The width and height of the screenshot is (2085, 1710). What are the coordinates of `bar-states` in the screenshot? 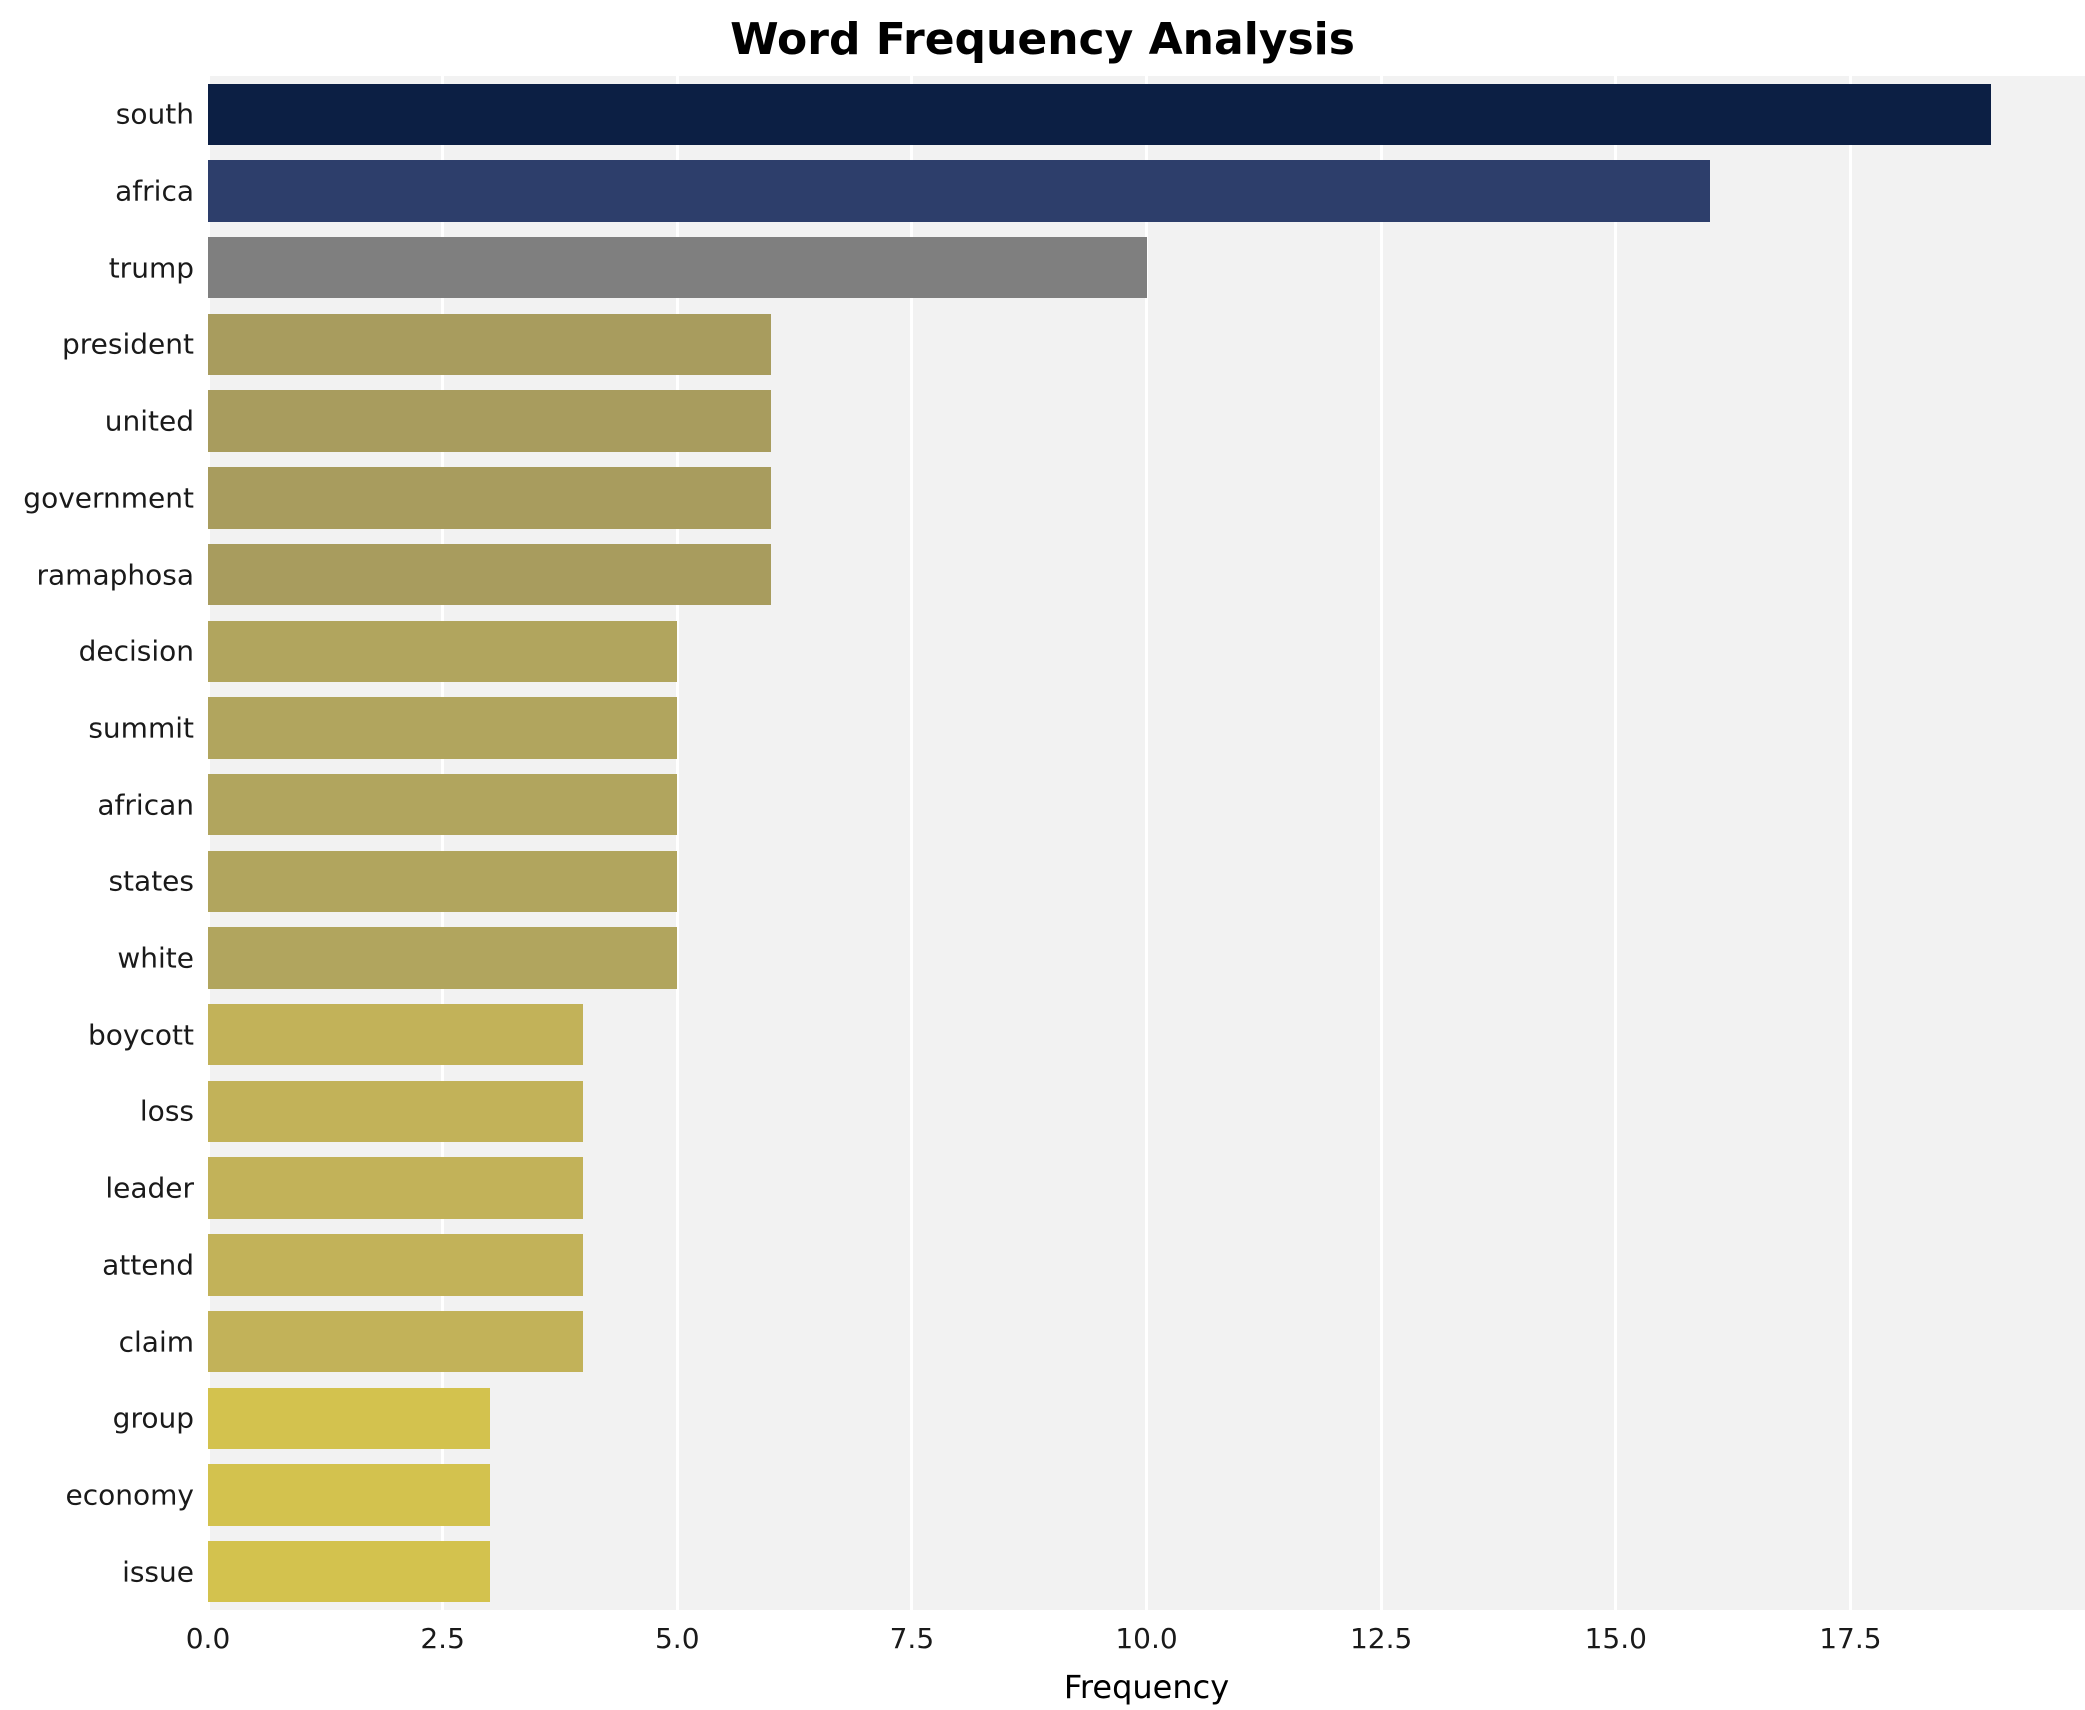 It's located at (443, 881).